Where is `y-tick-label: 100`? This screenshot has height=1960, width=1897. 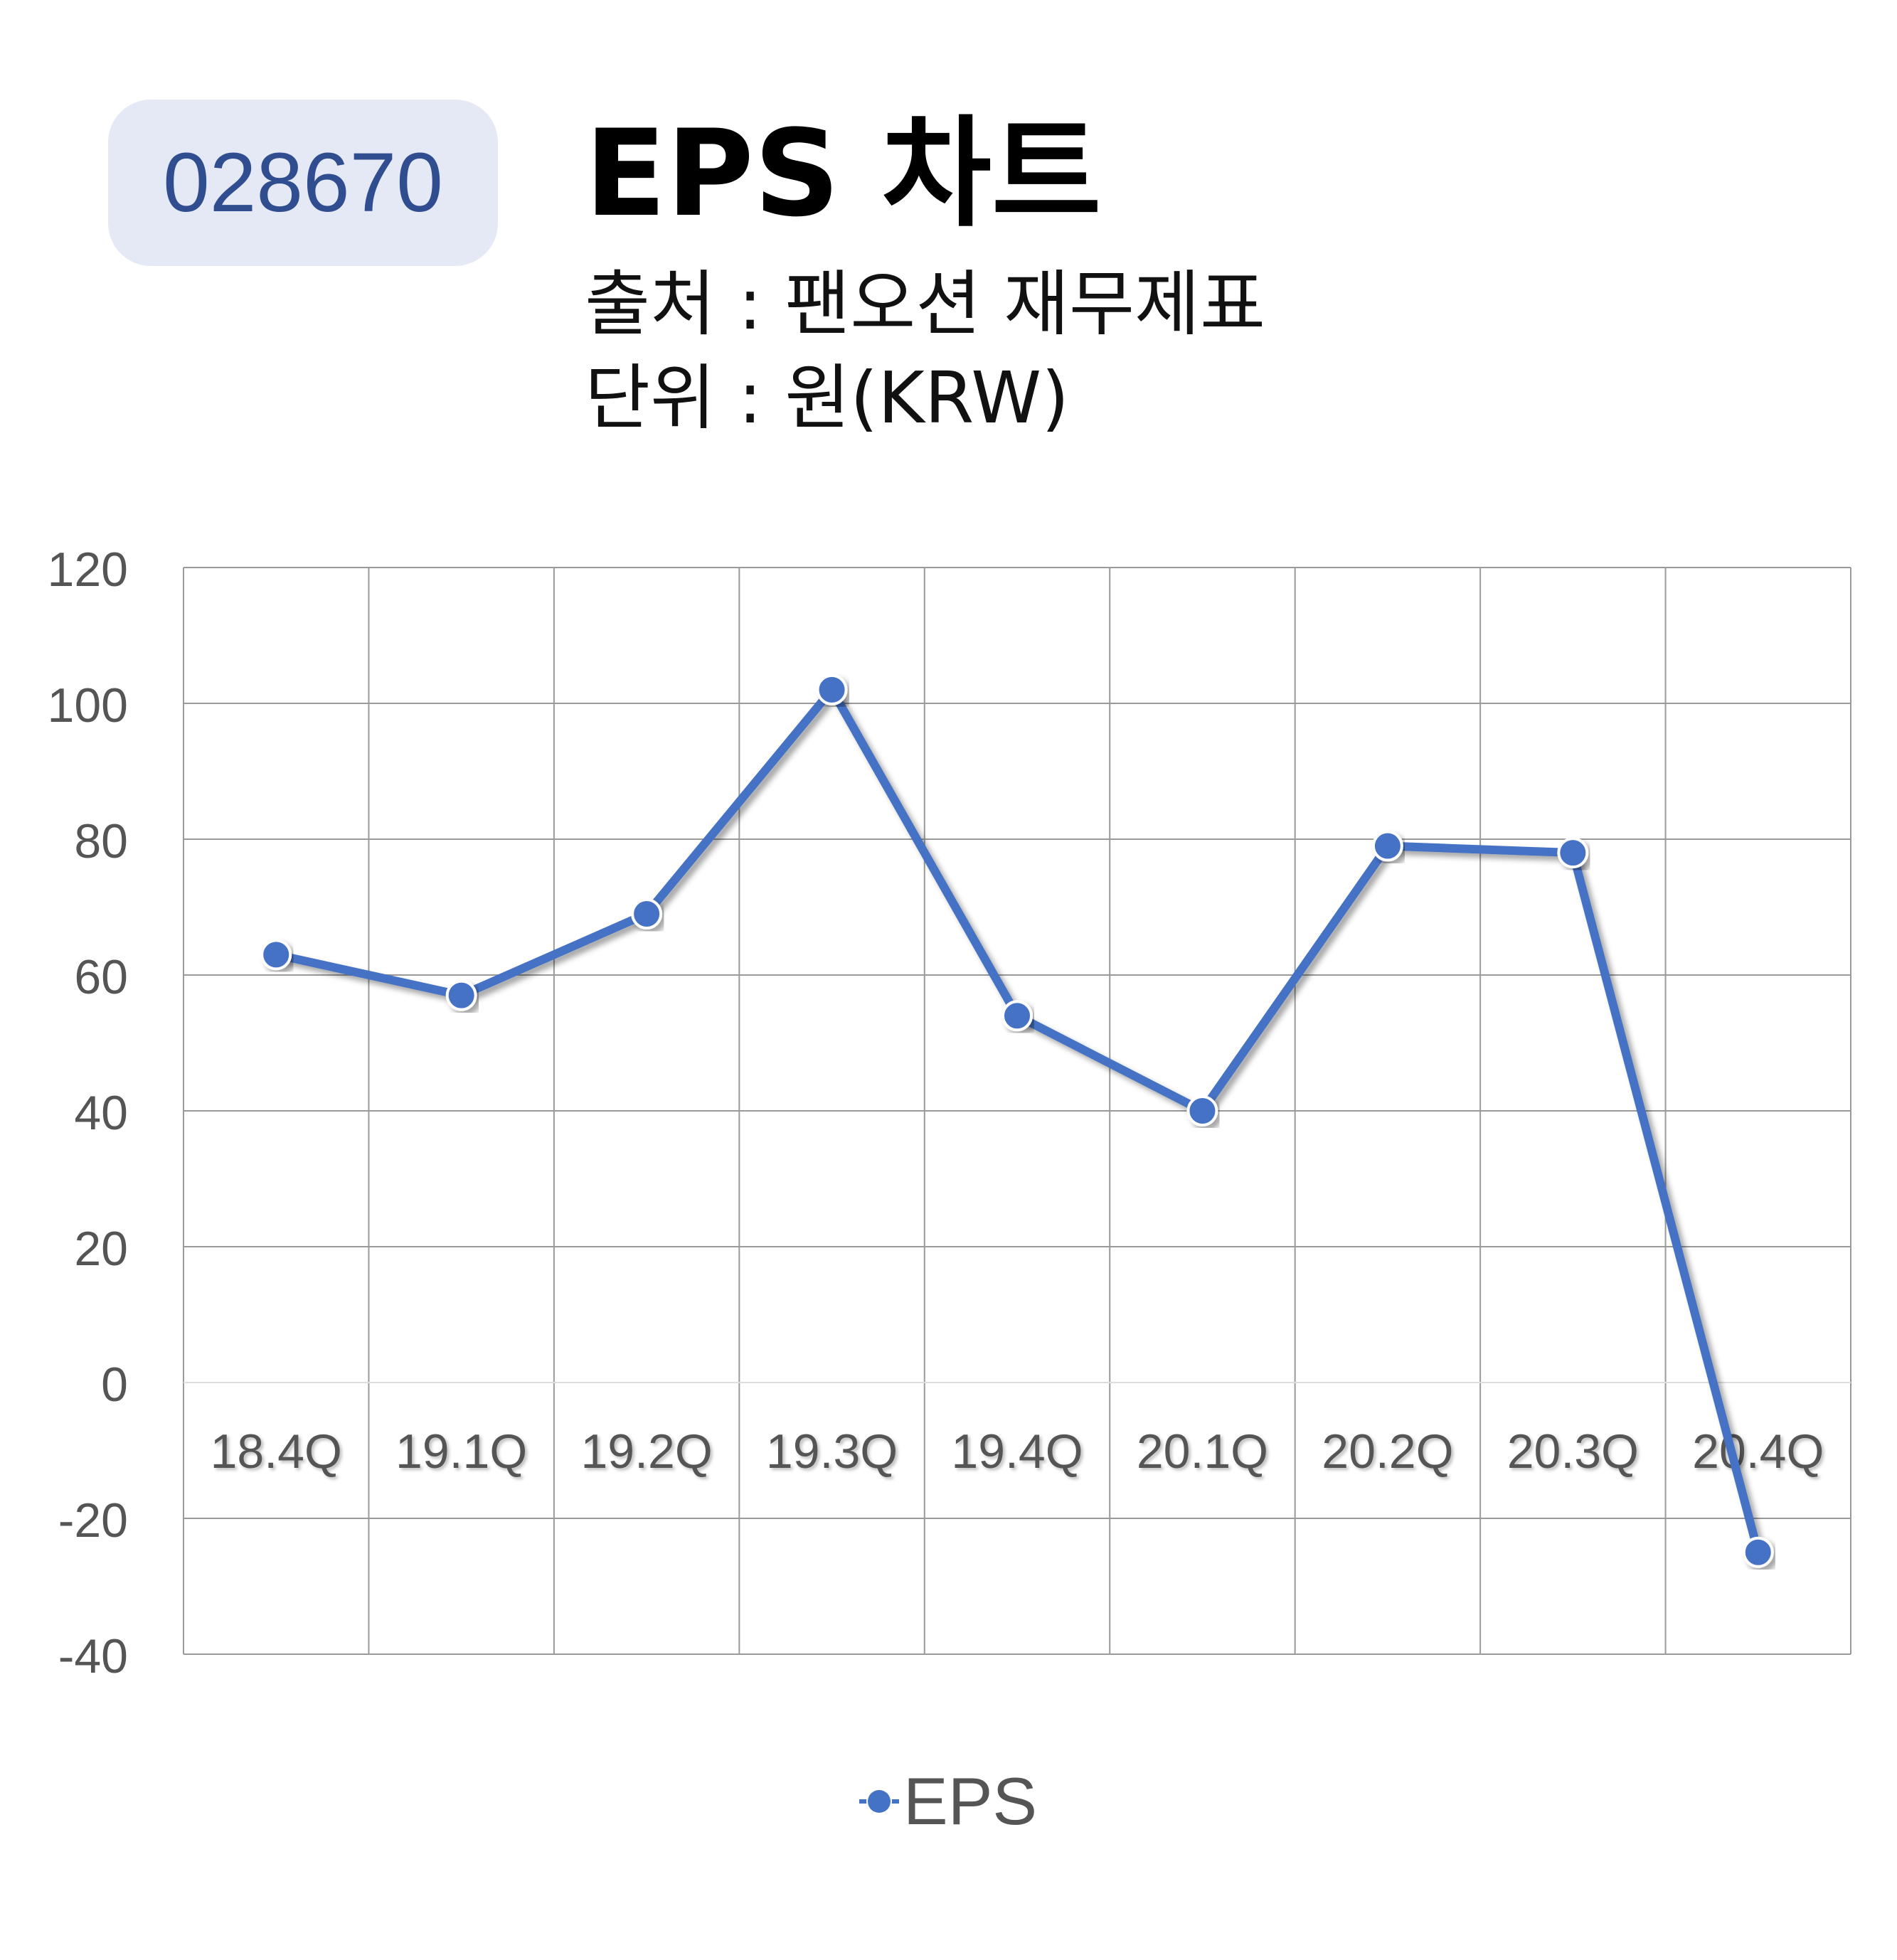
y-tick-label: 100 is located at coordinates (88, 705).